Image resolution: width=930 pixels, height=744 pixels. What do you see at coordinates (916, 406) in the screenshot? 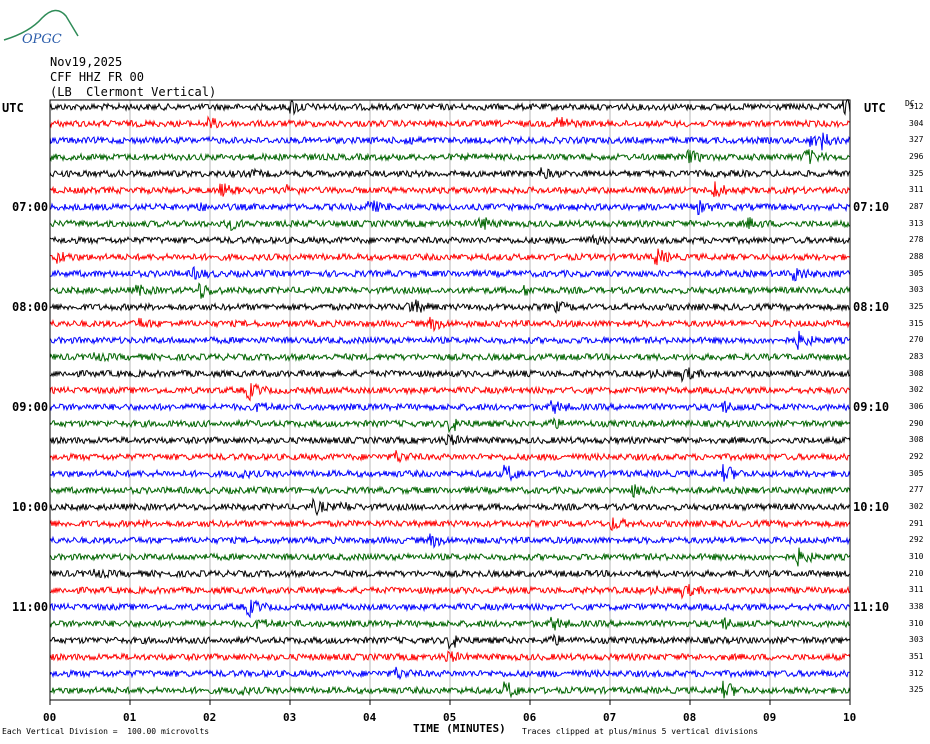
I see `dc-value: 306` at bounding box center [916, 406].